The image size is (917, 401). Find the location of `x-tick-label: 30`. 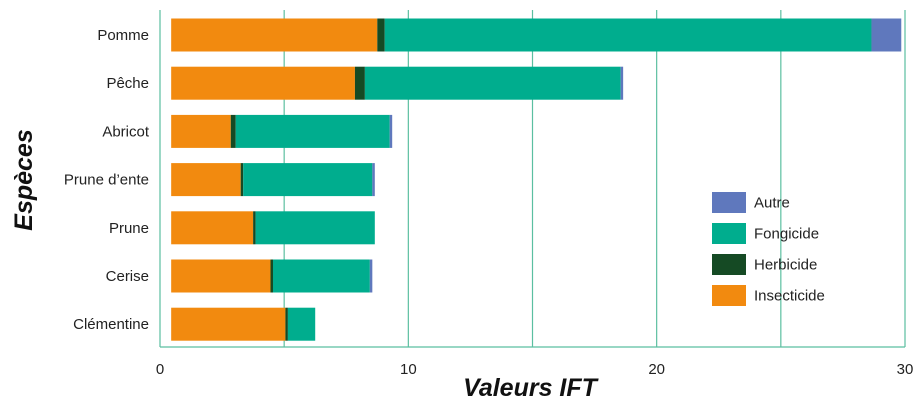

x-tick-label: 30 is located at coordinates (905, 369).